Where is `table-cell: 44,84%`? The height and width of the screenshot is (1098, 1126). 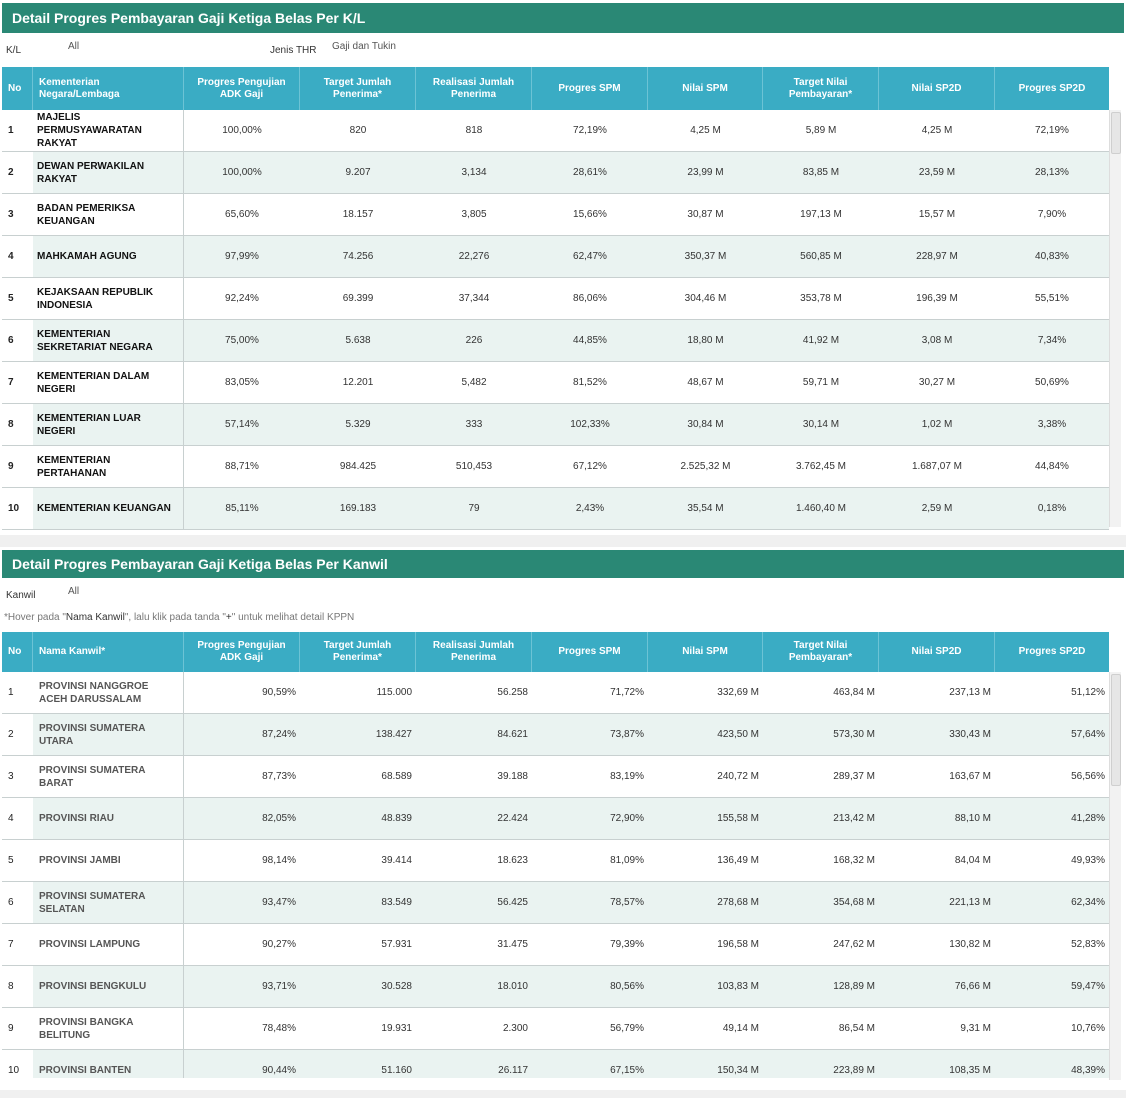 table-cell: 44,84% is located at coordinates (1052, 466).